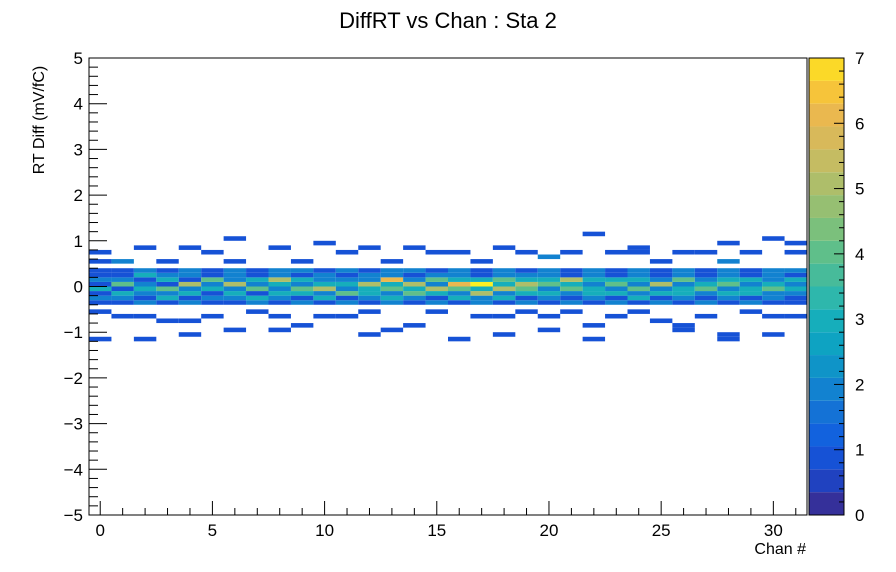 This screenshot has width=896, height=572. Describe the element at coordinates (78, 104) in the screenshot. I see `y-tick-label: 4` at that location.